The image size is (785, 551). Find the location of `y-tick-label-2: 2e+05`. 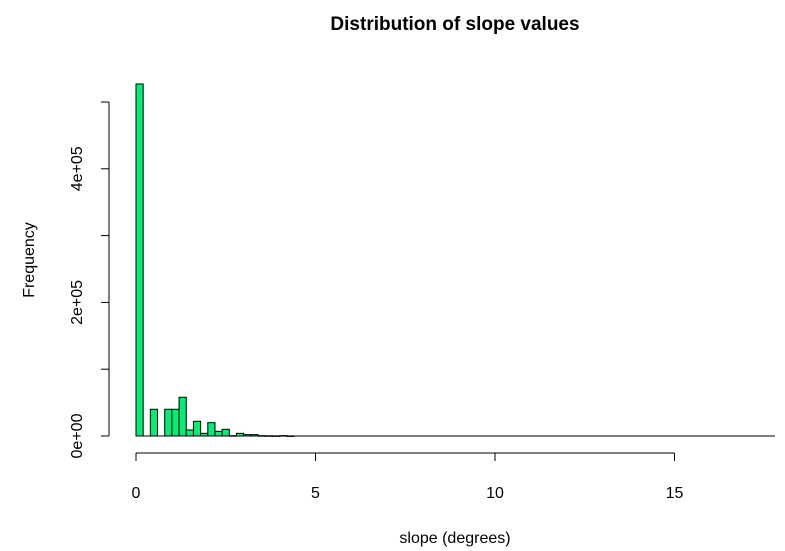

y-tick-label-2: 2e+05 is located at coordinates (77, 302).